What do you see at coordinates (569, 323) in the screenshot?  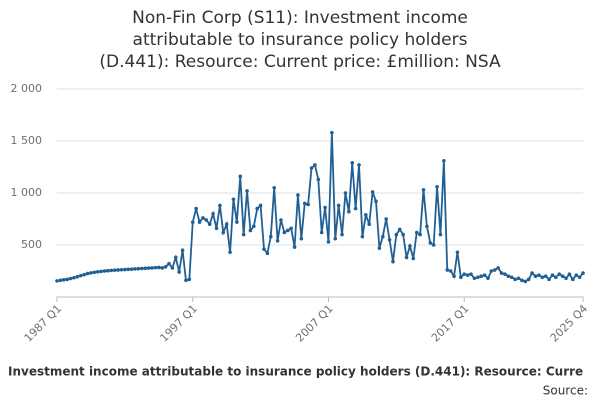 I see `x-tick-label: 2025 Q4` at bounding box center [569, 323].